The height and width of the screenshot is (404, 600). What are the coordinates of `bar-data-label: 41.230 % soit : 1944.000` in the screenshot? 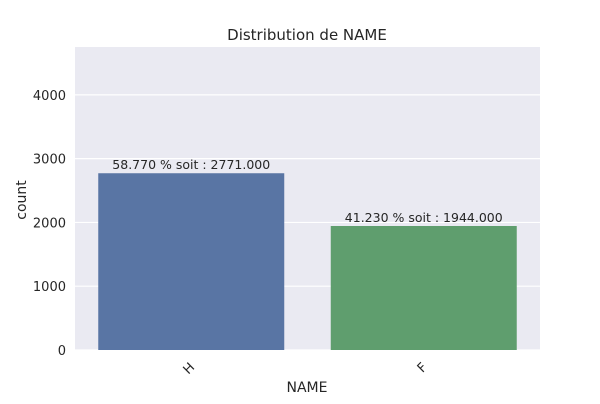 It's located at (424, 217).